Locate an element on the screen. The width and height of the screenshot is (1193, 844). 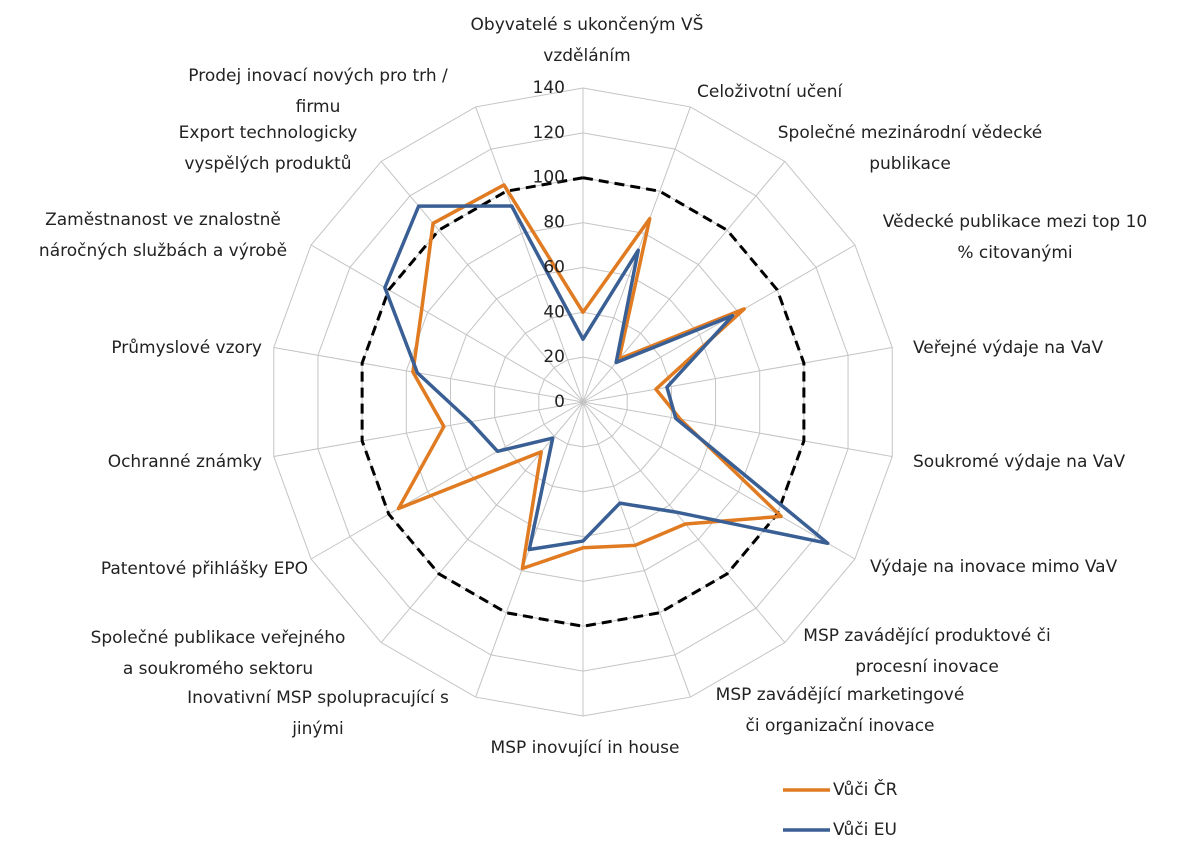
r-tick-label: 140 is located at coordinates (549, 88).